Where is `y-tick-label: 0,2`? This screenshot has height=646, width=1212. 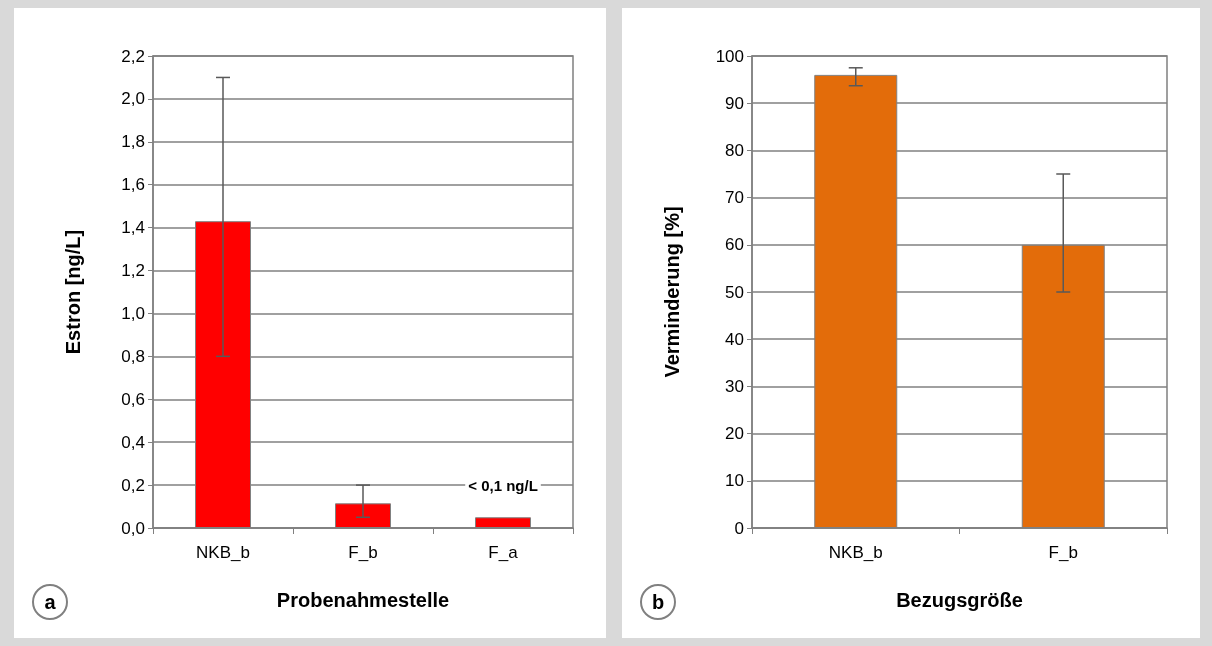
y-tick-label: 0,2 is located at coordinates (133, 485).